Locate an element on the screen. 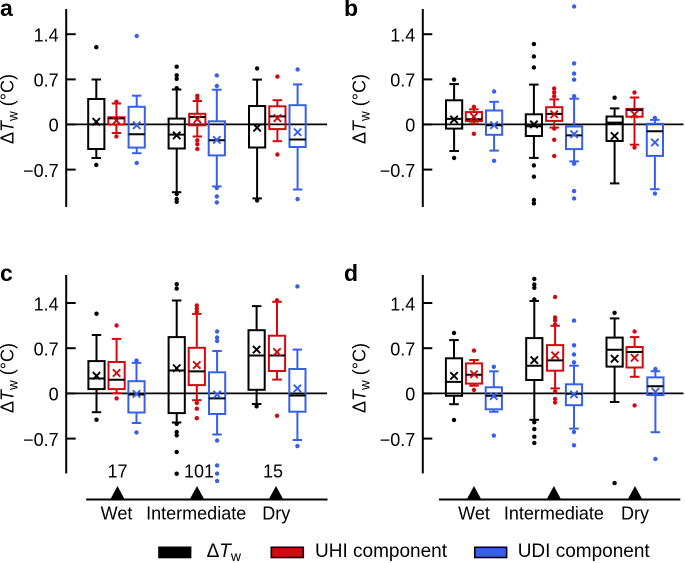  svg-text: d is located at coordinates (351, 273).